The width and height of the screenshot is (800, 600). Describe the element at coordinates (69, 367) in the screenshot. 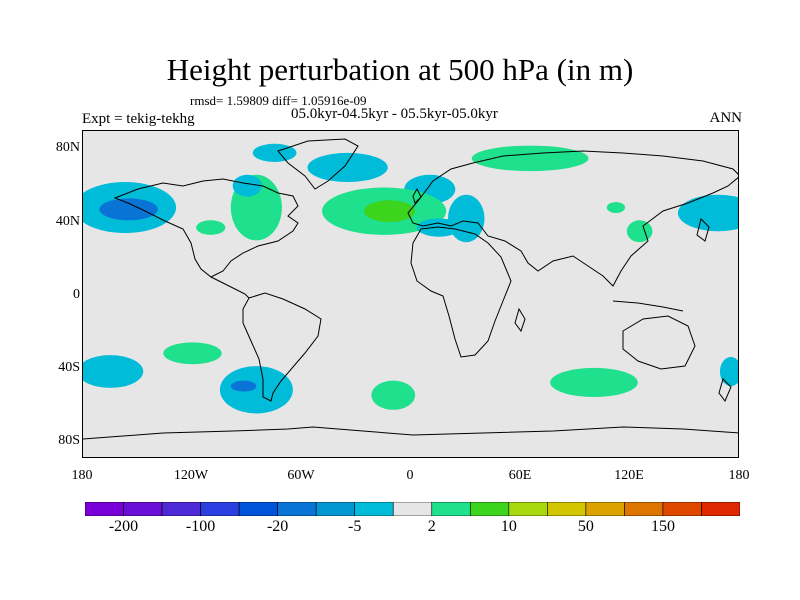

I see `lat-tick-40s: 40S` at that location.